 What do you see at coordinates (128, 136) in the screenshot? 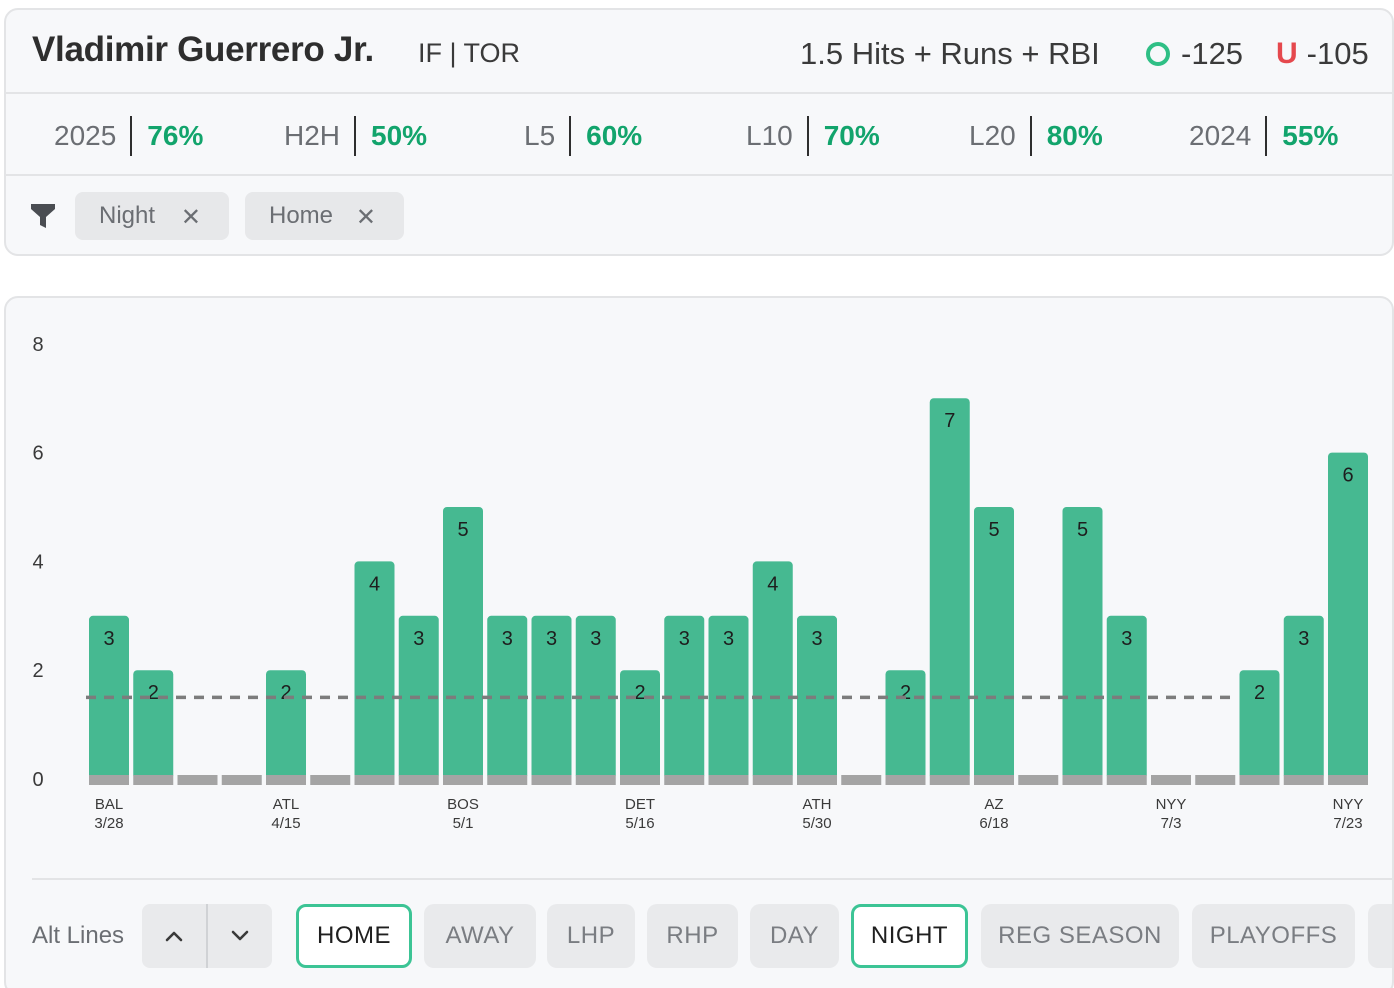
I see `stat-2025: 2025 76%` at bounding box center [128, 136].